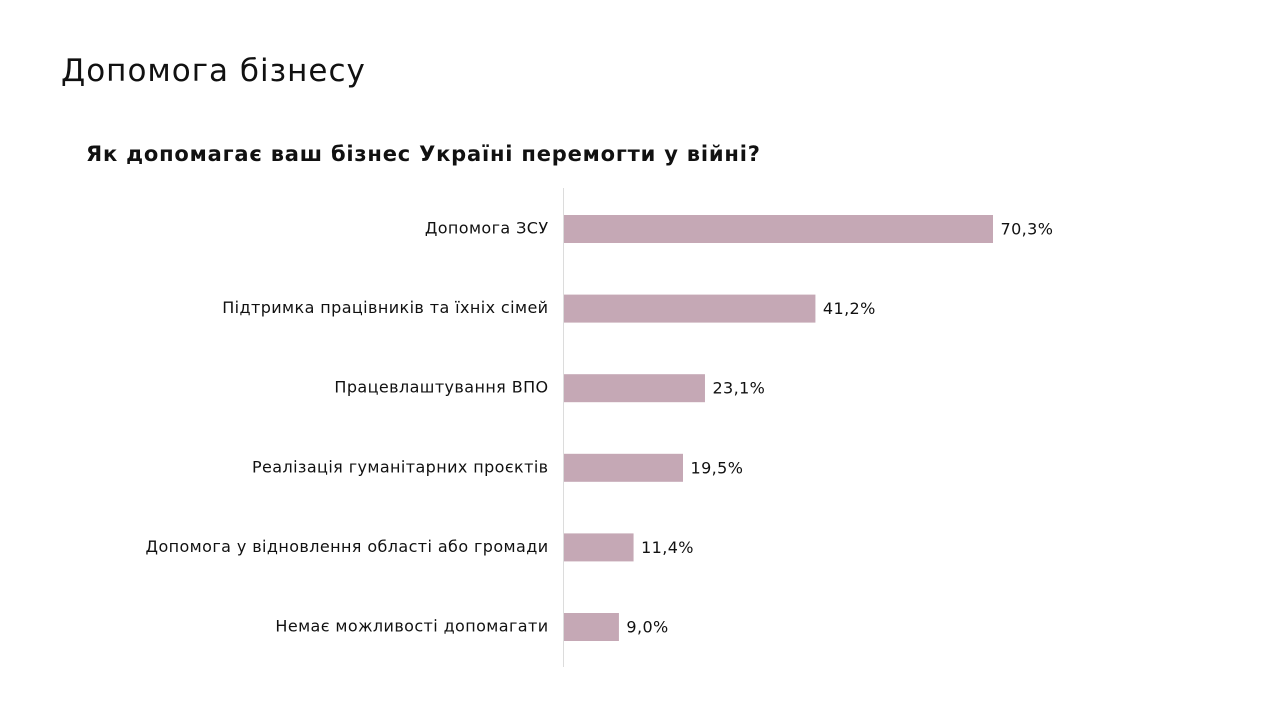 This screenshot has width=1280, height=720. I want to click on category-label: Працевлаштування ВПО, so click(441, 387).